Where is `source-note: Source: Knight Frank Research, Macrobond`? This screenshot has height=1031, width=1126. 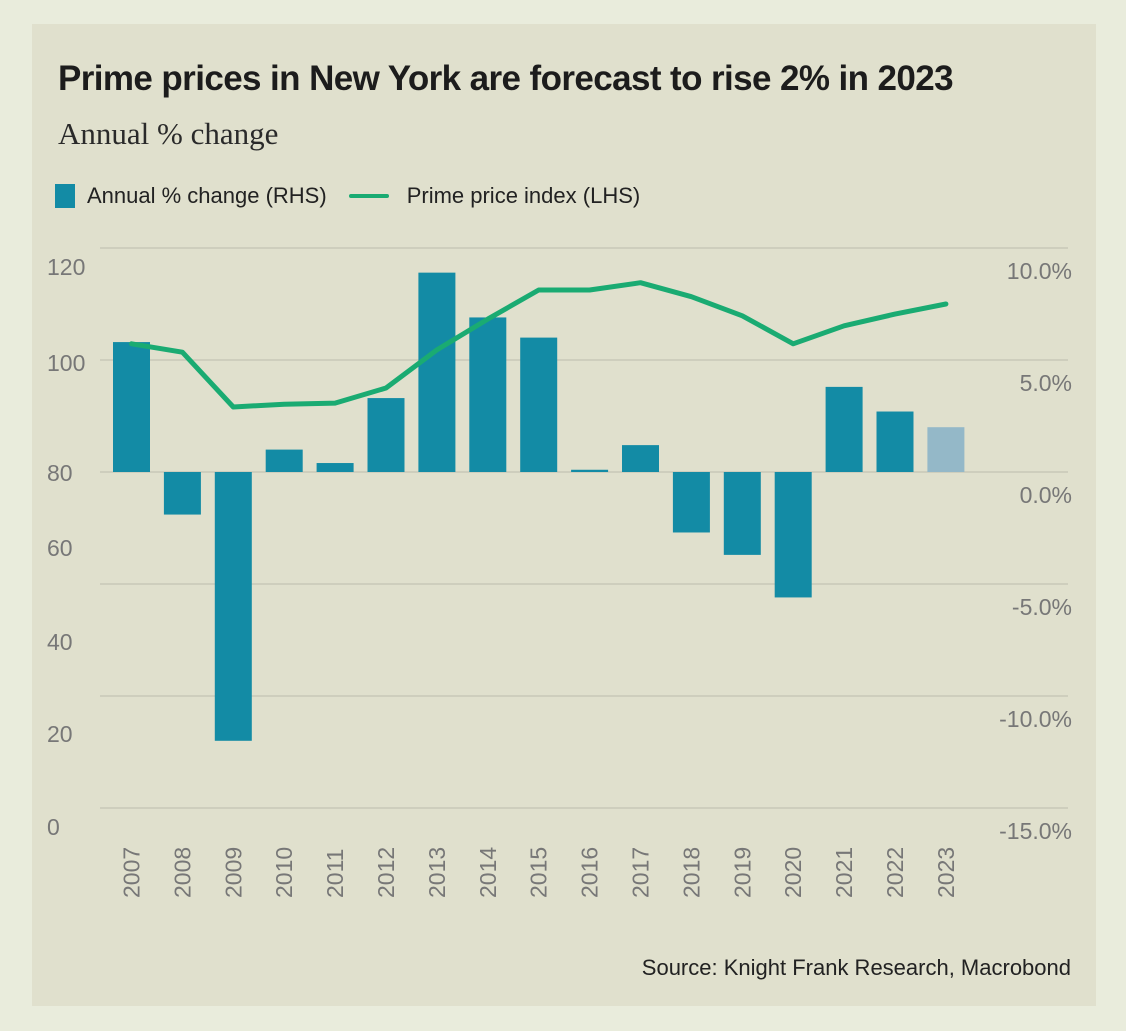
source-note: Source: Knight Frank Research, Macrobond is located at coordinates (856, 967).